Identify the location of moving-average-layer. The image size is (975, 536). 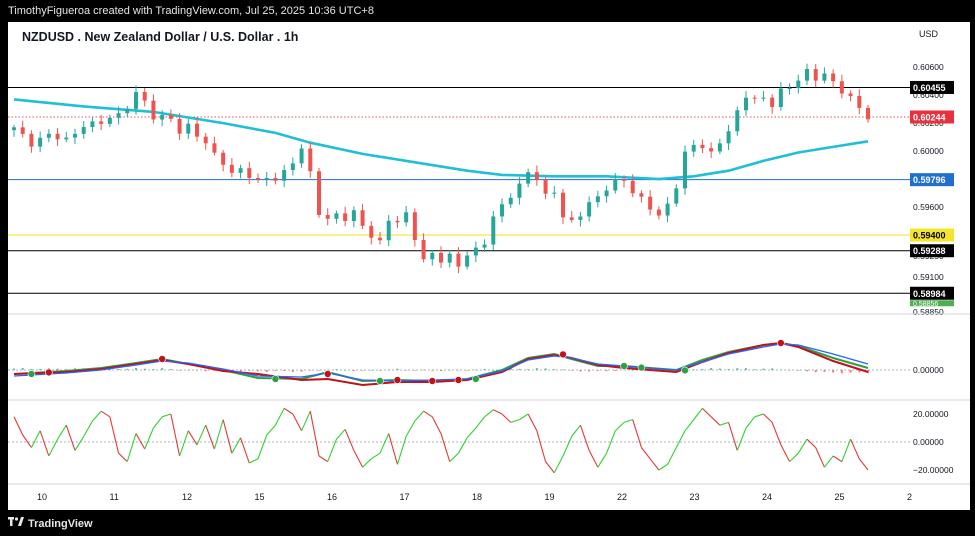
(441, 139).